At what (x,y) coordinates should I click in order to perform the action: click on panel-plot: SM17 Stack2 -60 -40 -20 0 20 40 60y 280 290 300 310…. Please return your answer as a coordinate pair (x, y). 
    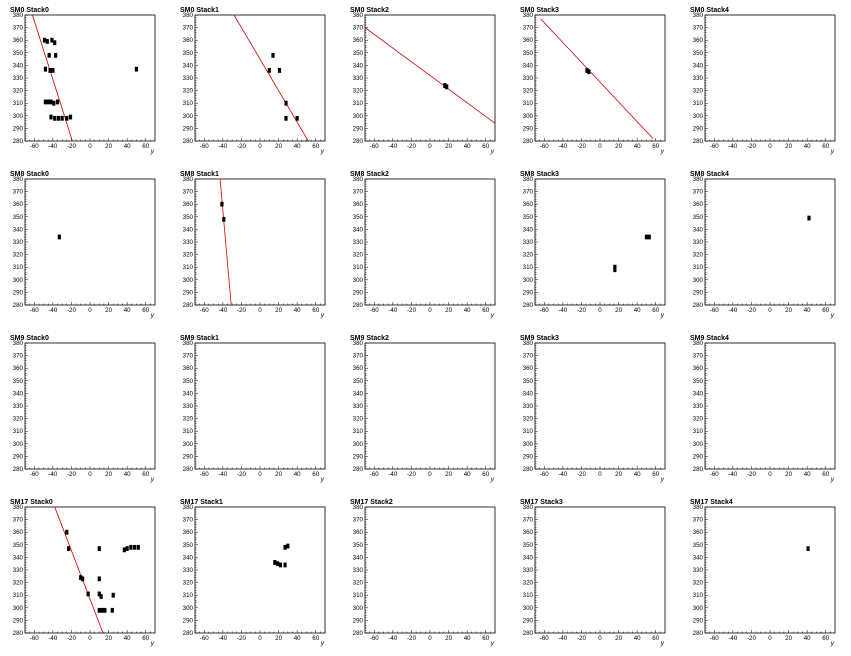
    Looking at the image, I should click on (423, 573).